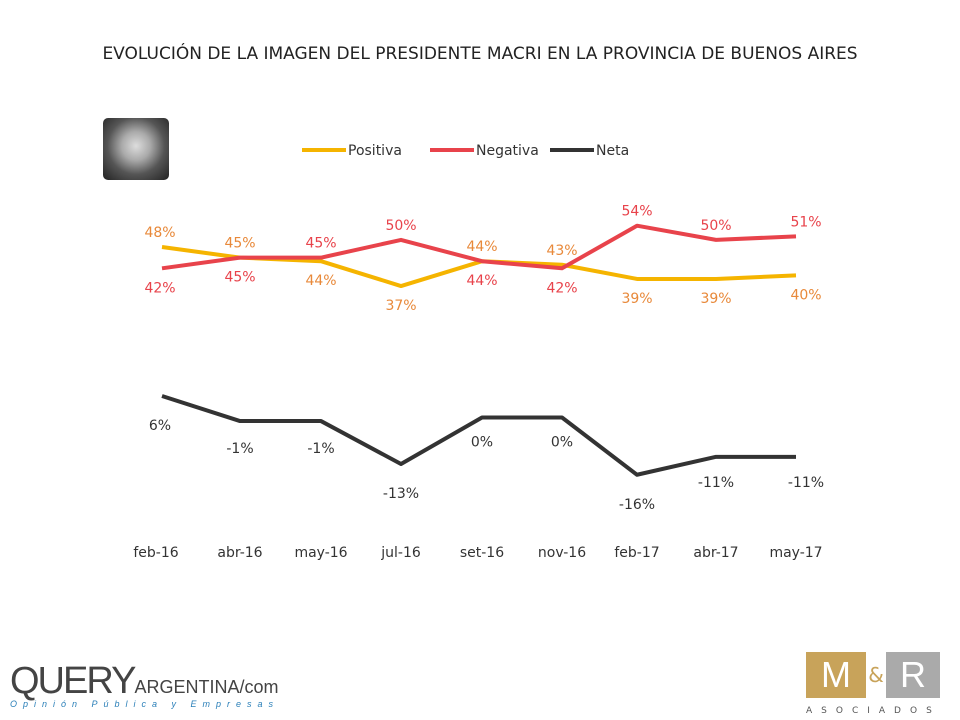  I want to click on x-tick-label: abr-16, so click(239, 553).